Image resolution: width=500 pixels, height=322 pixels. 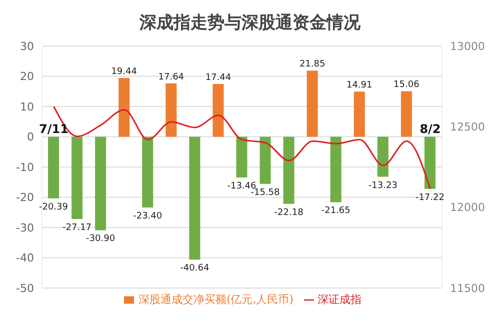 I want to click on data-label: -13.23, so click(x=383, y=185).